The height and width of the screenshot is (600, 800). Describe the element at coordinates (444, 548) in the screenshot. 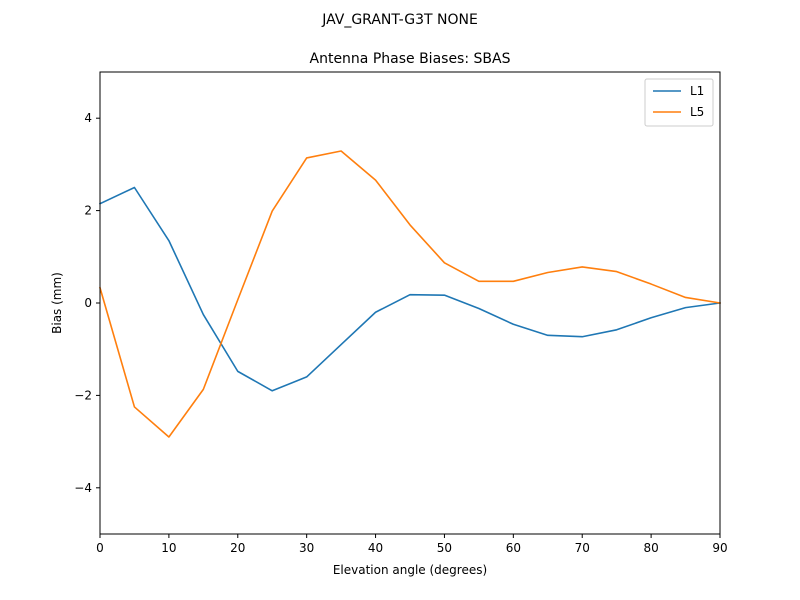

I see `x-tick-label: 50` at that location.